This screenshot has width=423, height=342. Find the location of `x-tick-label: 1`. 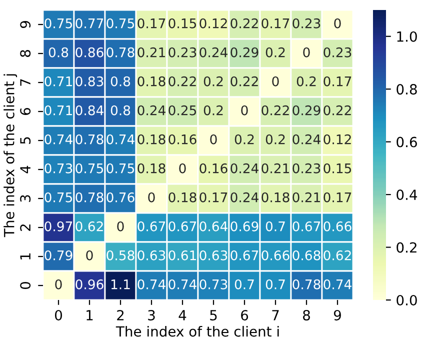

x-tick-label: 1 is located at coordinates (89, 315).